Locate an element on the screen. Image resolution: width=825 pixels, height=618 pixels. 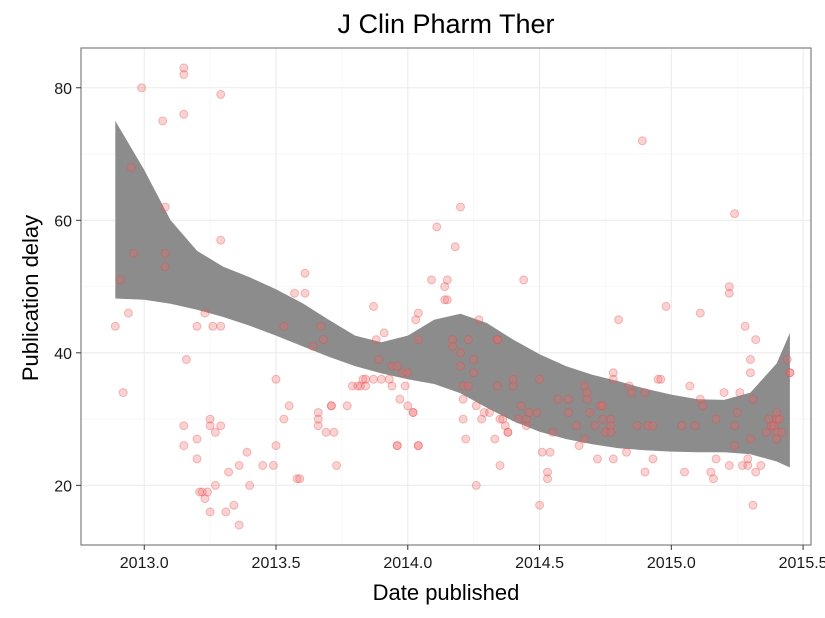
x-tick-label: 2014.5 is located at coordinates (539, 563).